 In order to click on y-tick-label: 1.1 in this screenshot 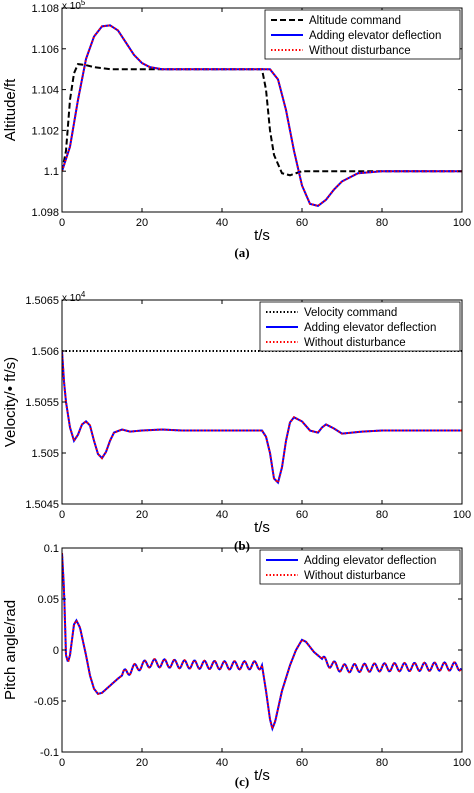, I will do `click(51, 172)`.